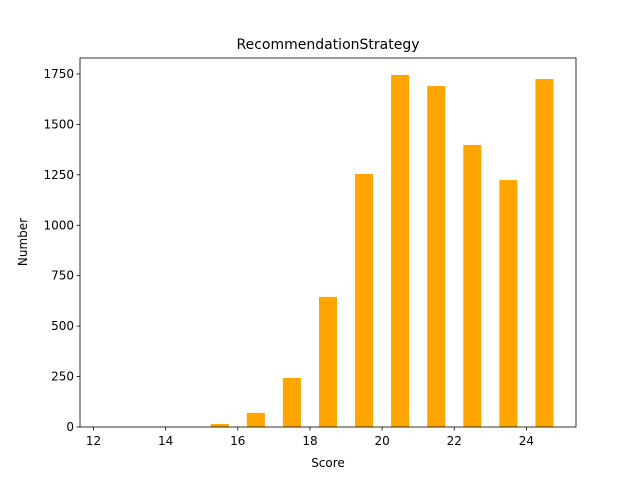 This screenshot has width=640, height=480. What do you see at coordinates (454, 441) in the screenshot?
I see `x-tick-label: 22` at bounding box center [454, 441].